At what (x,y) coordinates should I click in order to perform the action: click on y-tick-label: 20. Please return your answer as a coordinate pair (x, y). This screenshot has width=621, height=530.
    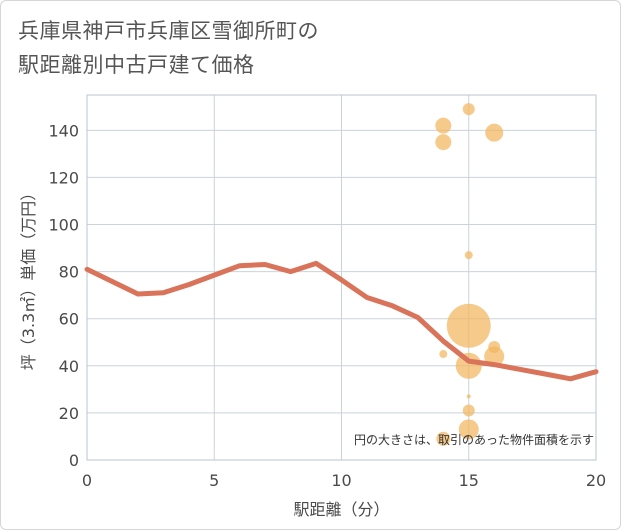
    Looking at the image, I should click on (69, 413).